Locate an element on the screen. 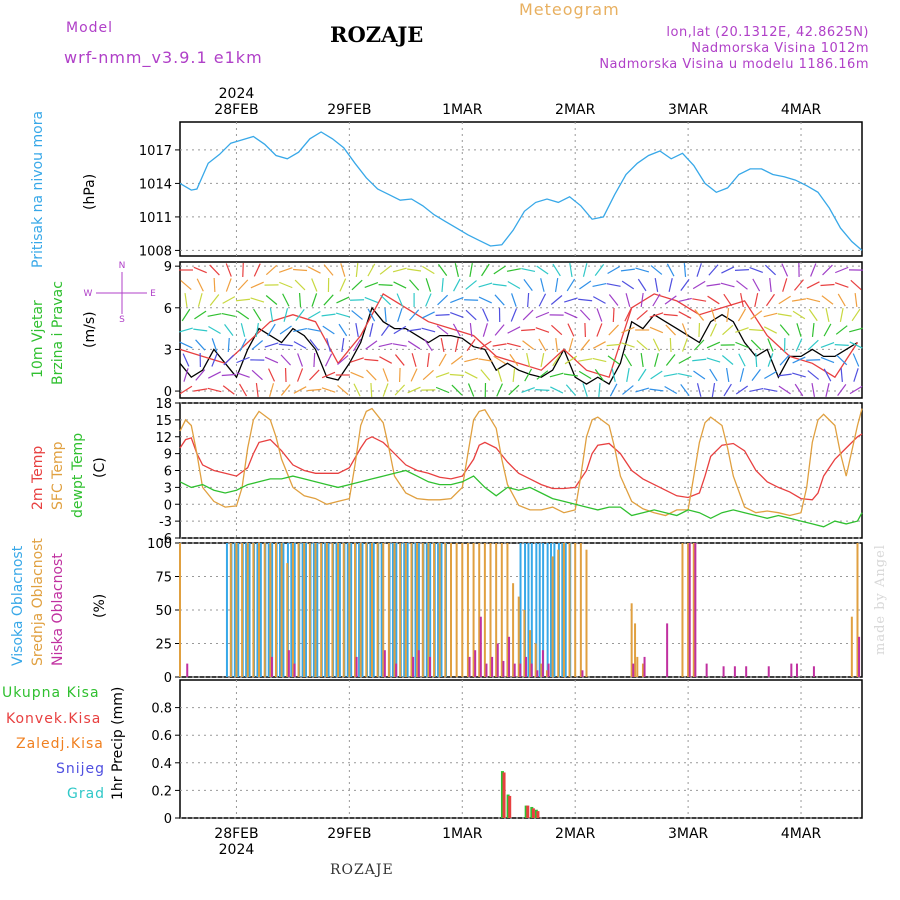 The height and width of the screenshot is (900, 900). x-tick-label-top: 28FEB is located at coordinates (236, 110).